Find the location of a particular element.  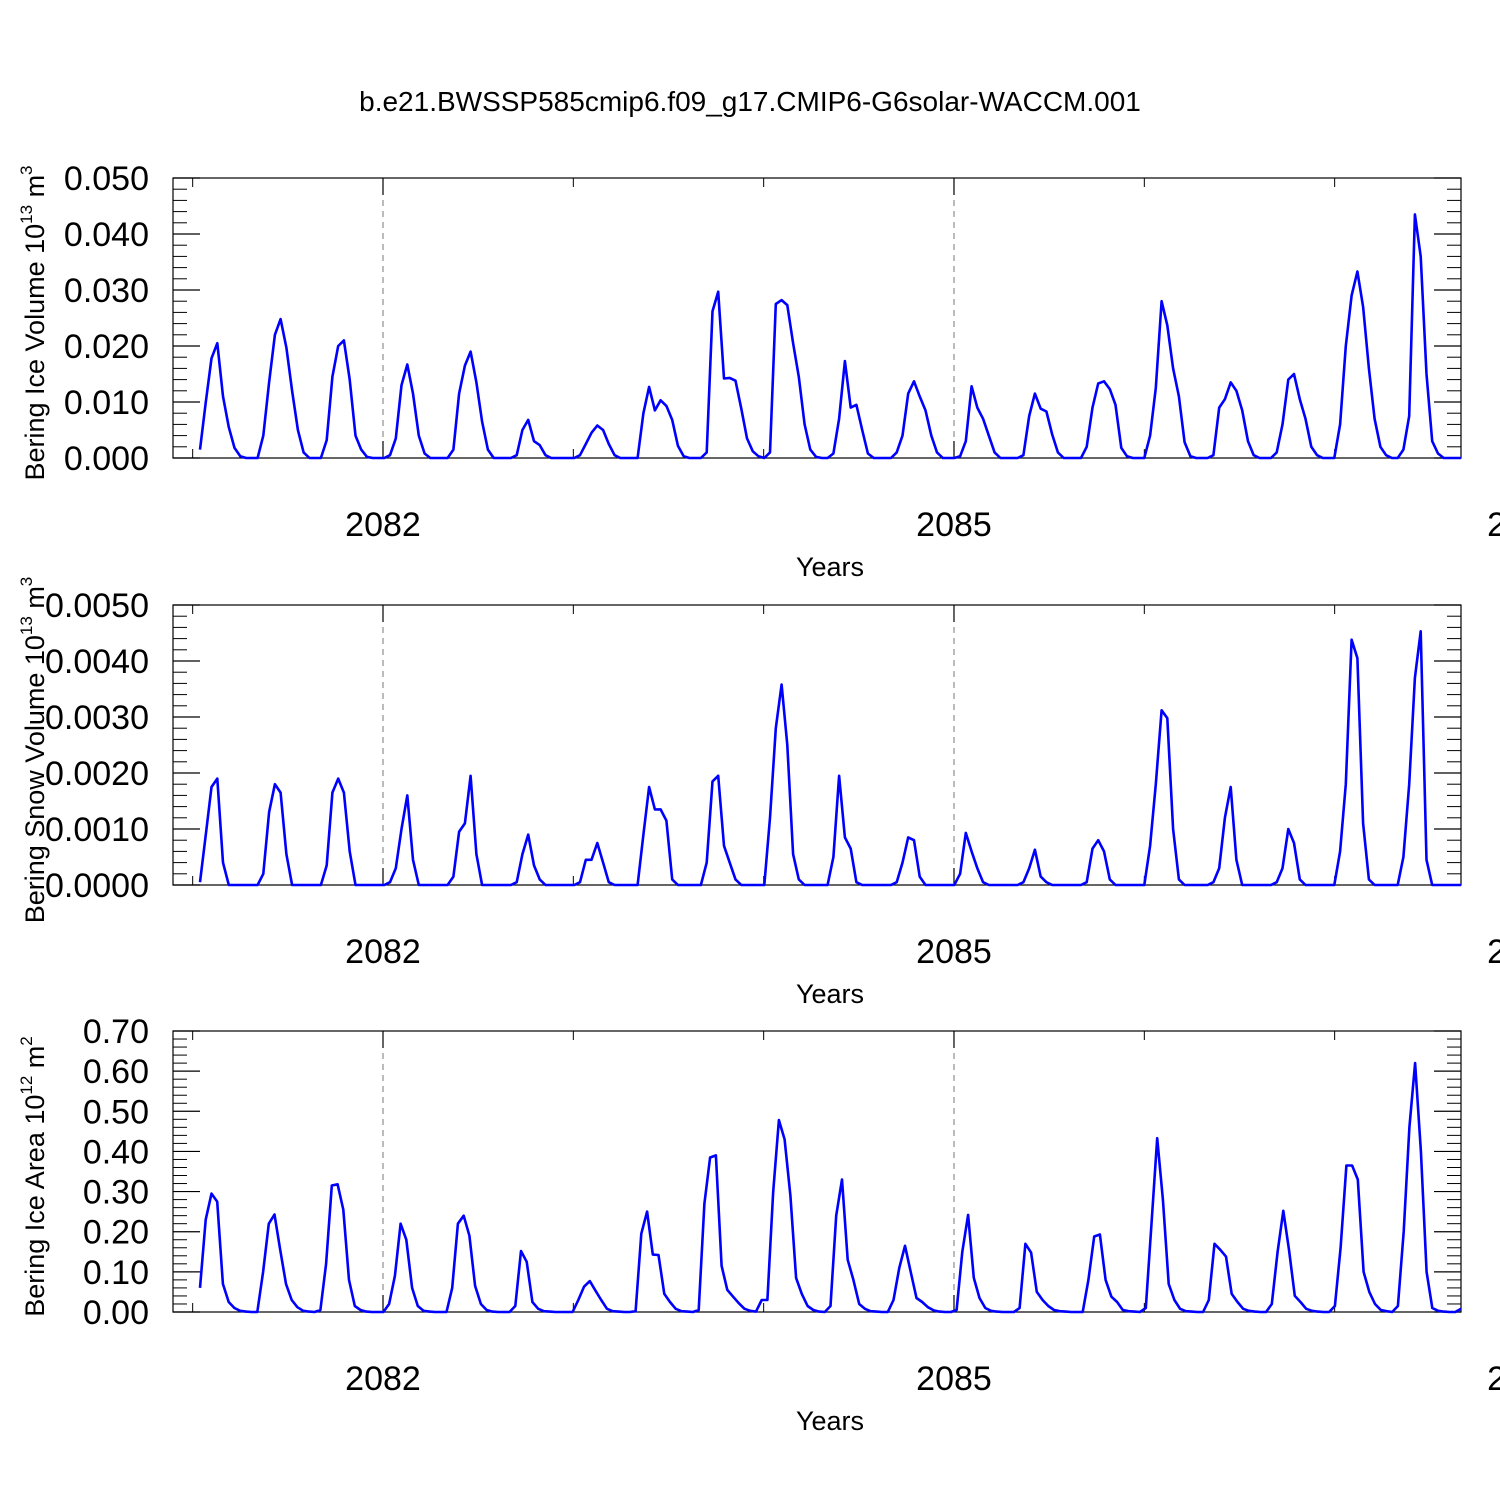

y-axis-label: Bering Ice Volume 1013 m3 is located at coordinates (33, 322).